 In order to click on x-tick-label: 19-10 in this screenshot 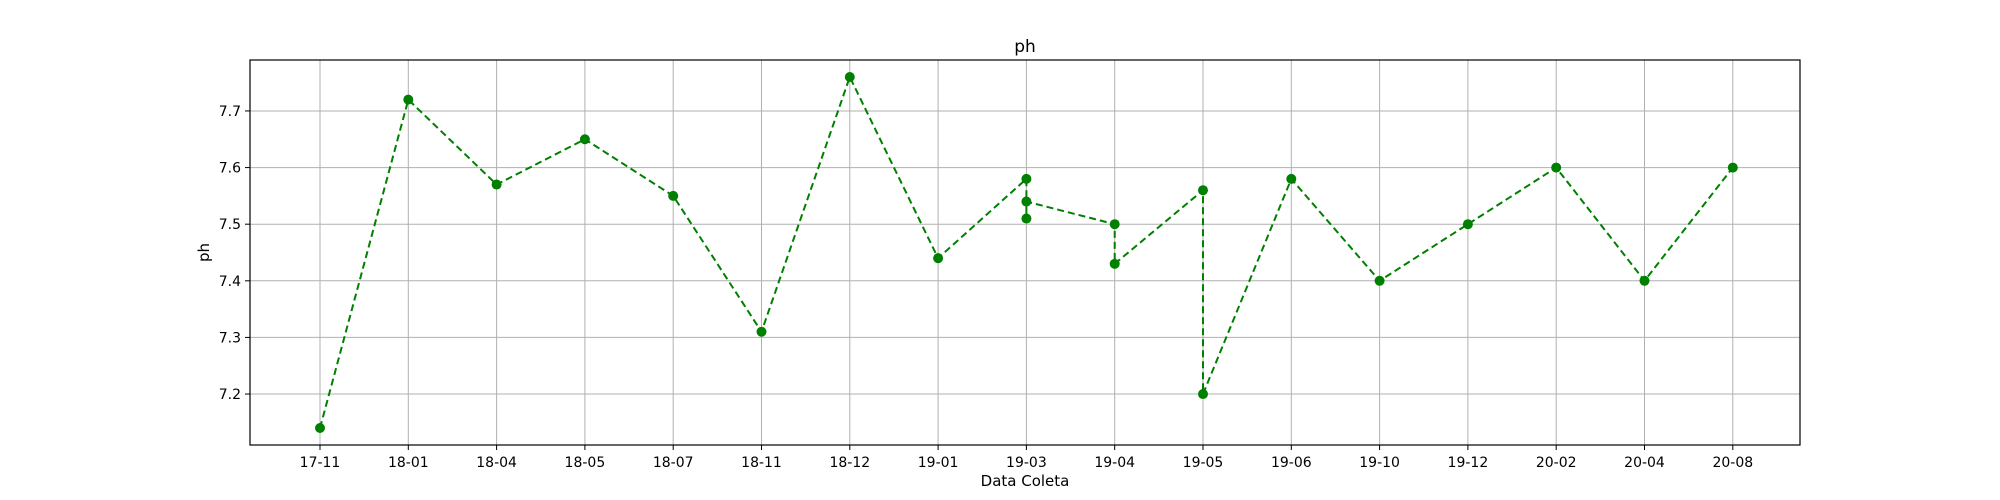, I will do `click(1379, 463)`.